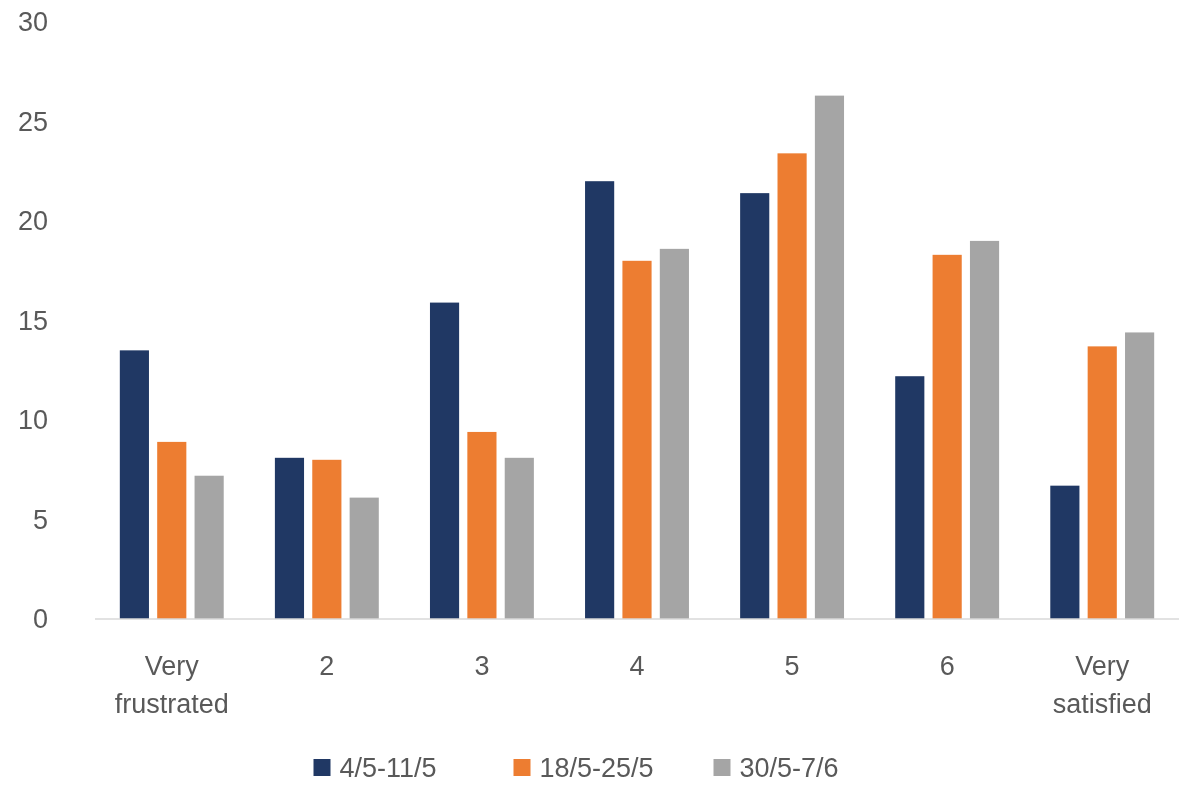  Describe the element at coordinates (327, 666) in the screenshot. I see `x-tick-label: 2` at that location.